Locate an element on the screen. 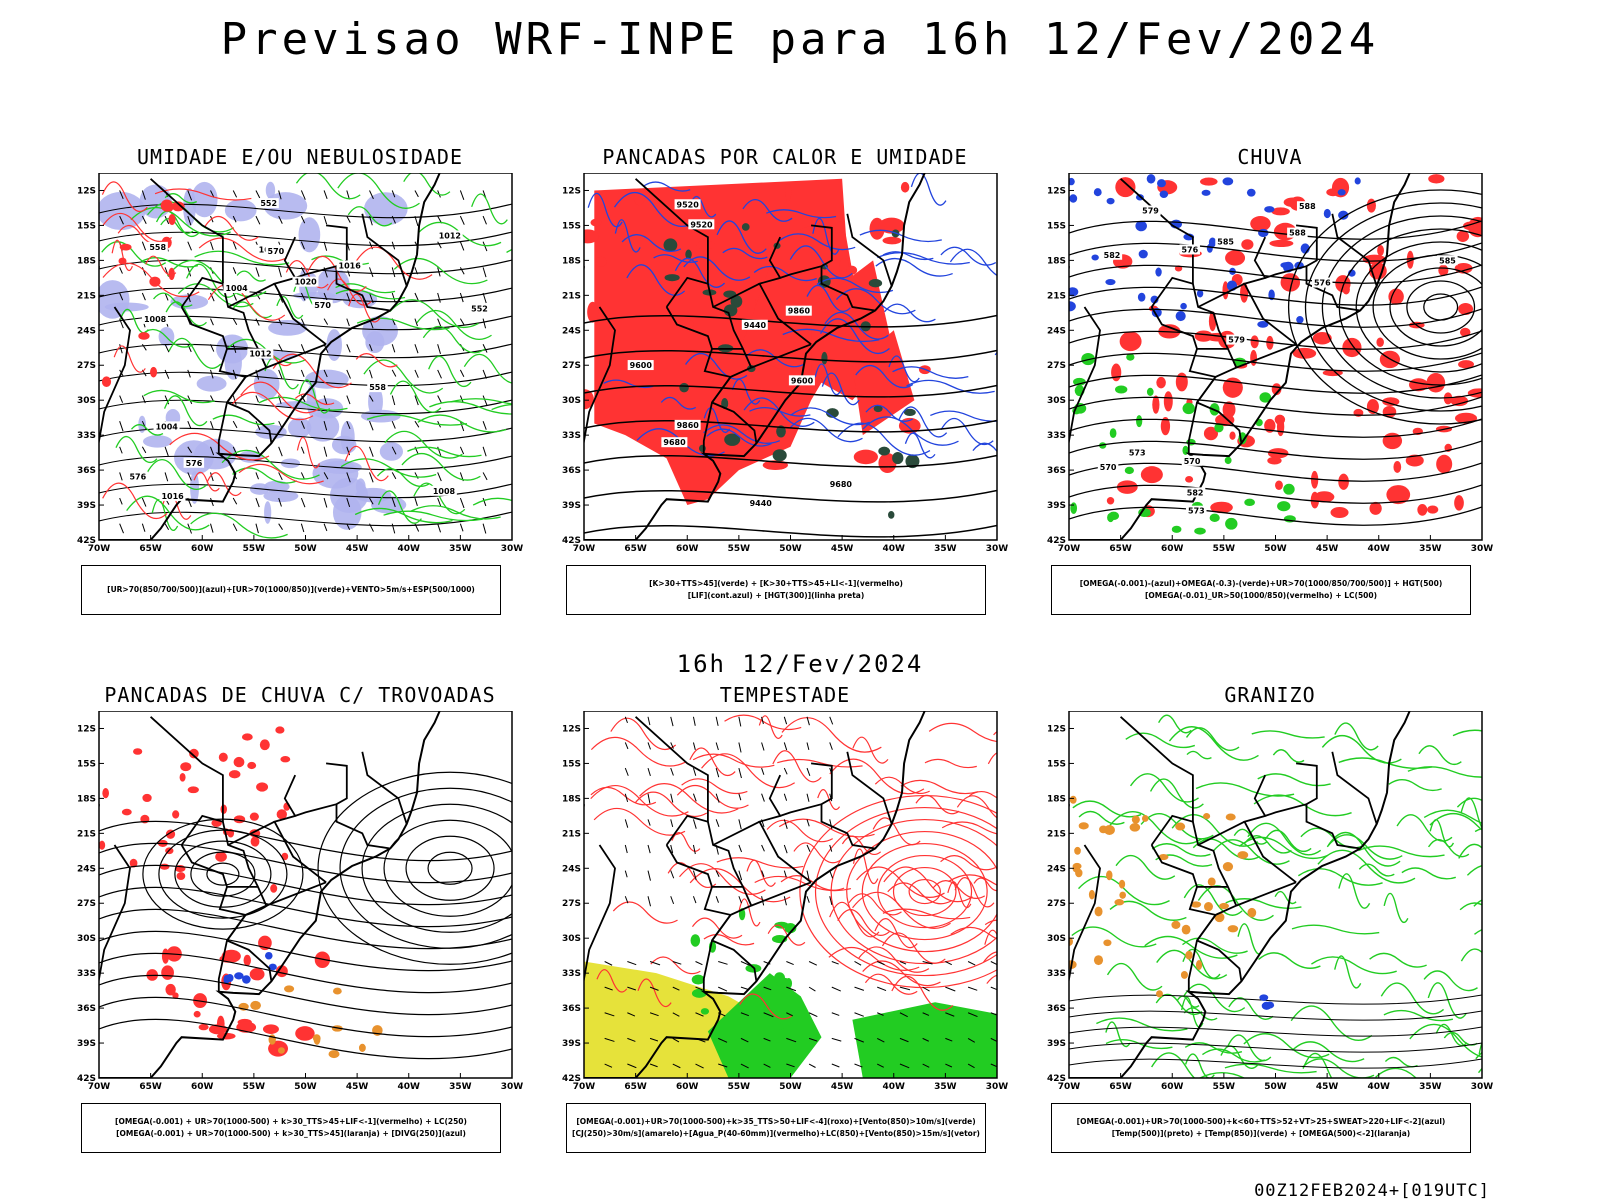 The image size is (1600, 1201). lon-label: 45W is located at coordinates (357, 1086).